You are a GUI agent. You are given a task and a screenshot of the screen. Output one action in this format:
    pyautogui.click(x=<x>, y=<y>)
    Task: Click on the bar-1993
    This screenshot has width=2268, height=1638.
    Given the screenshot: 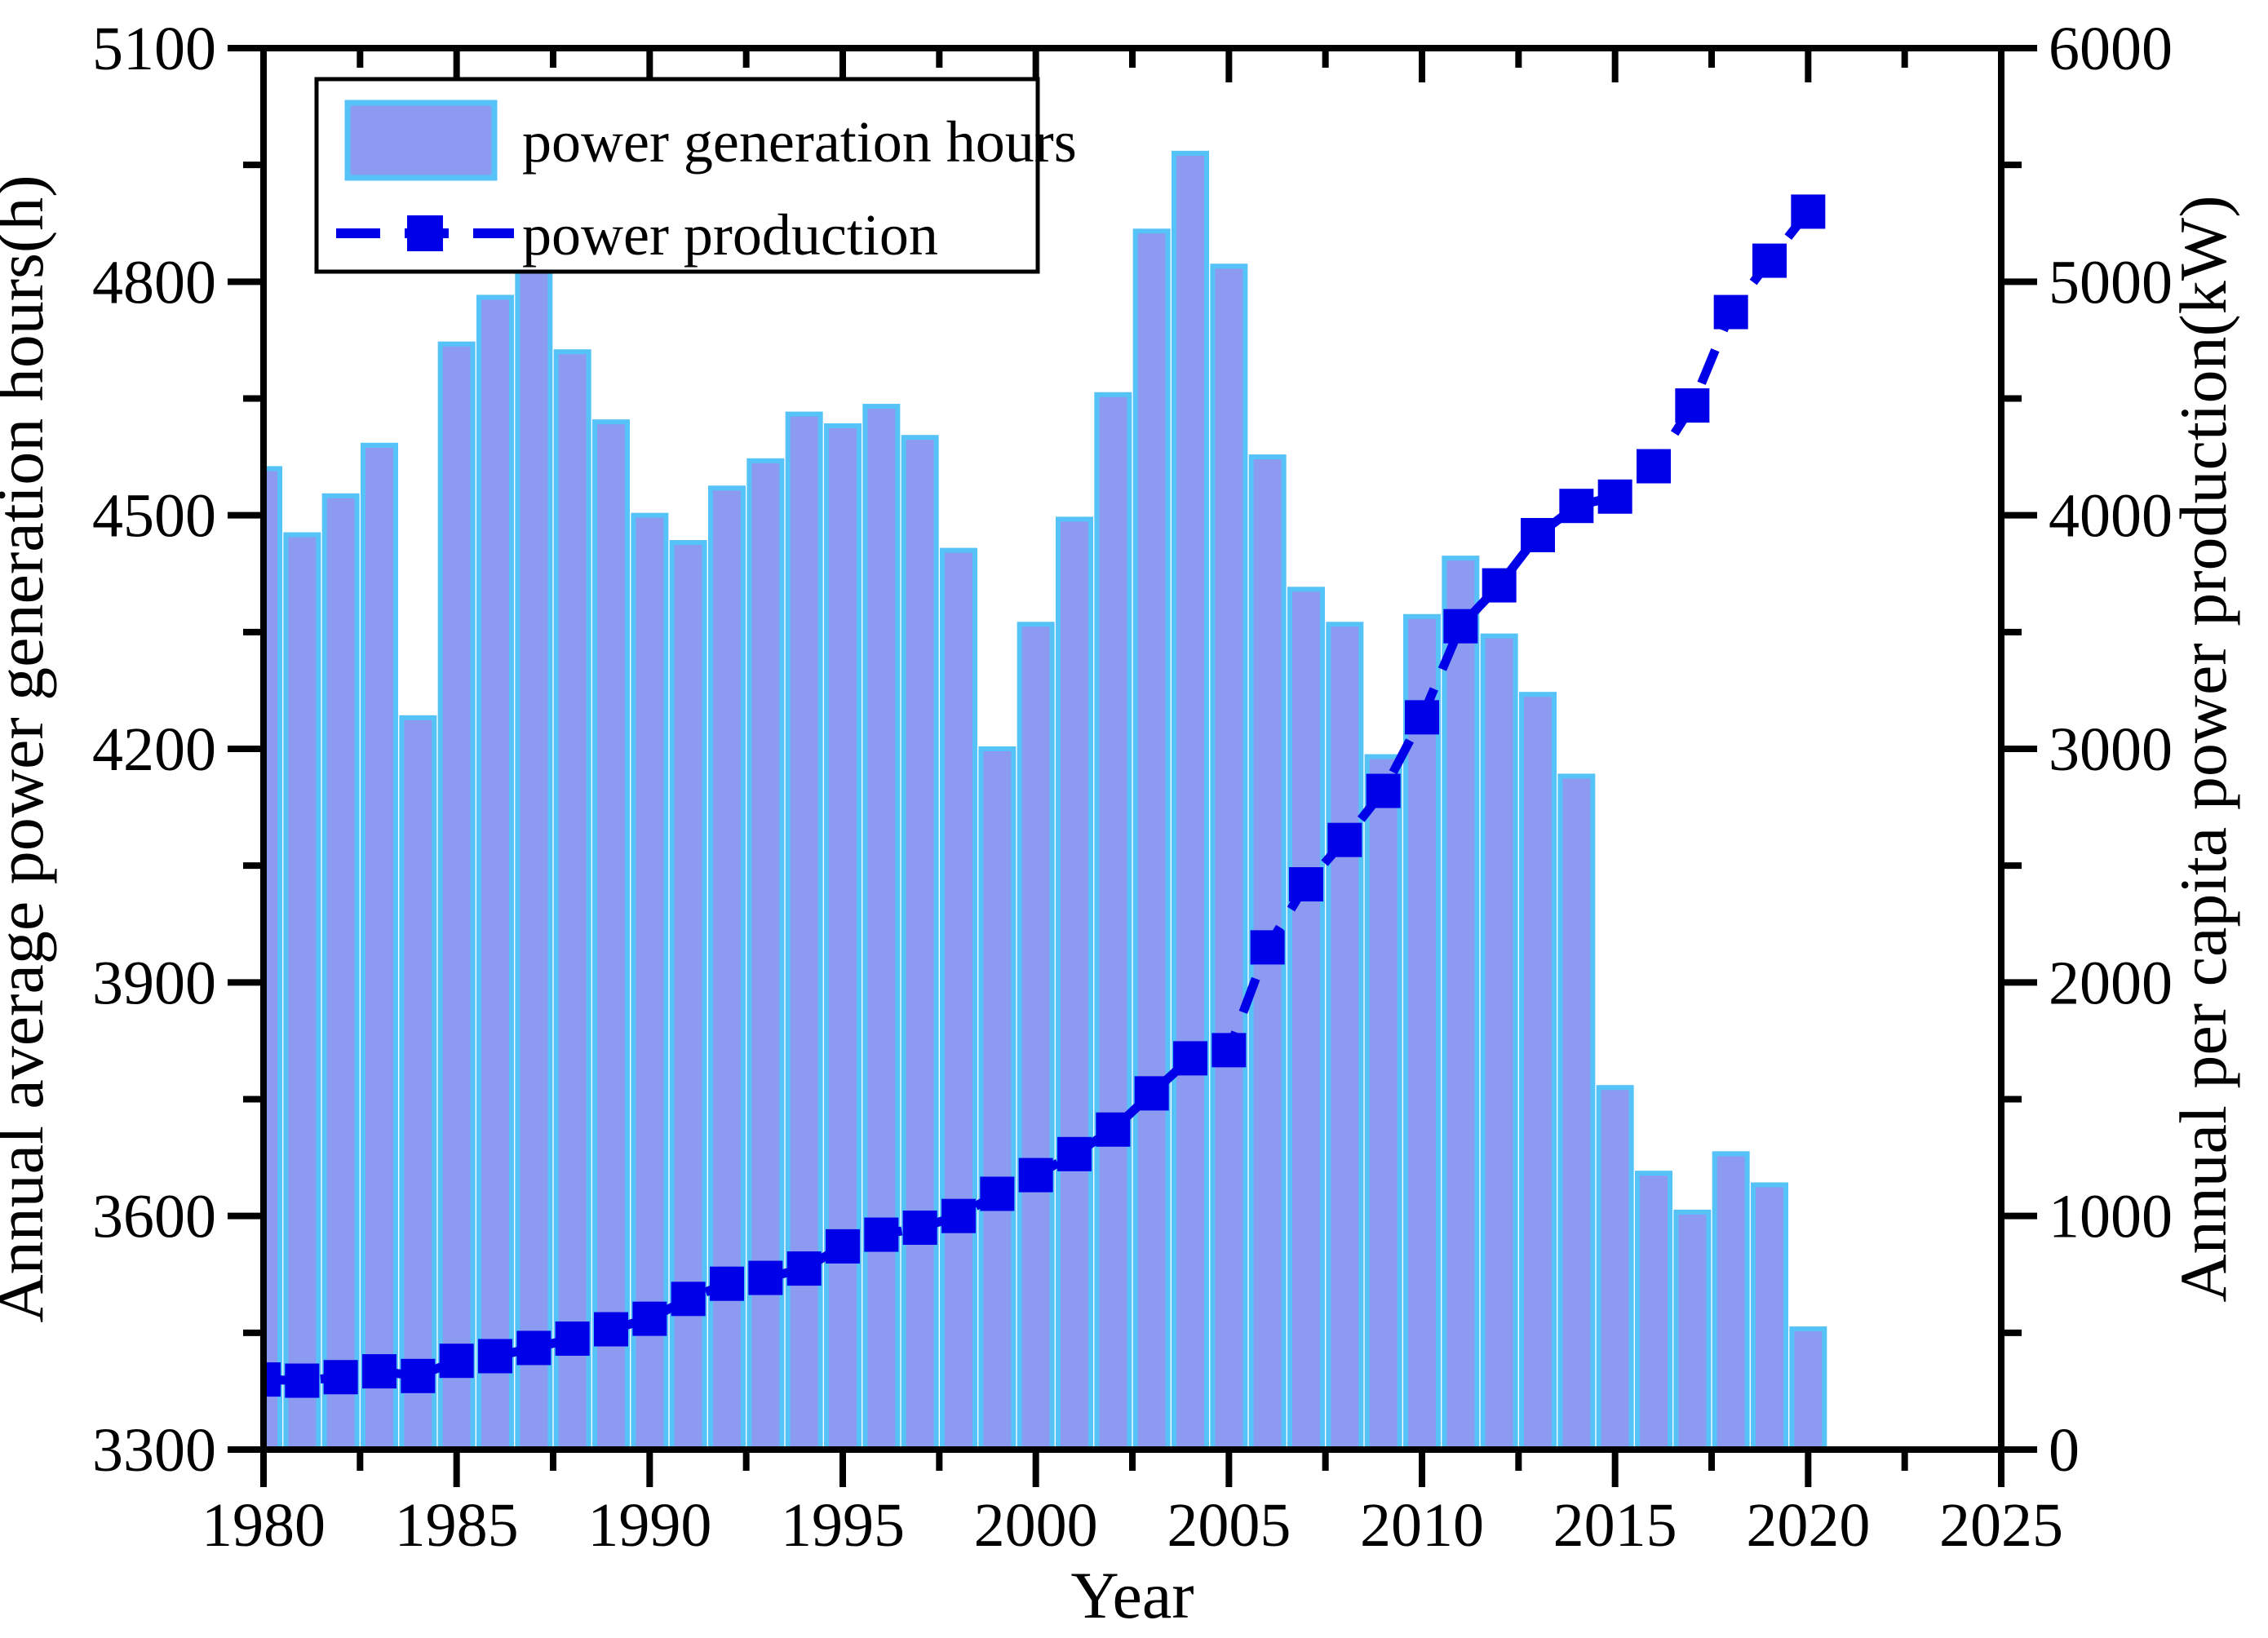 What is the action you would take?
    pyautogui.click(x=765, y=954)
    